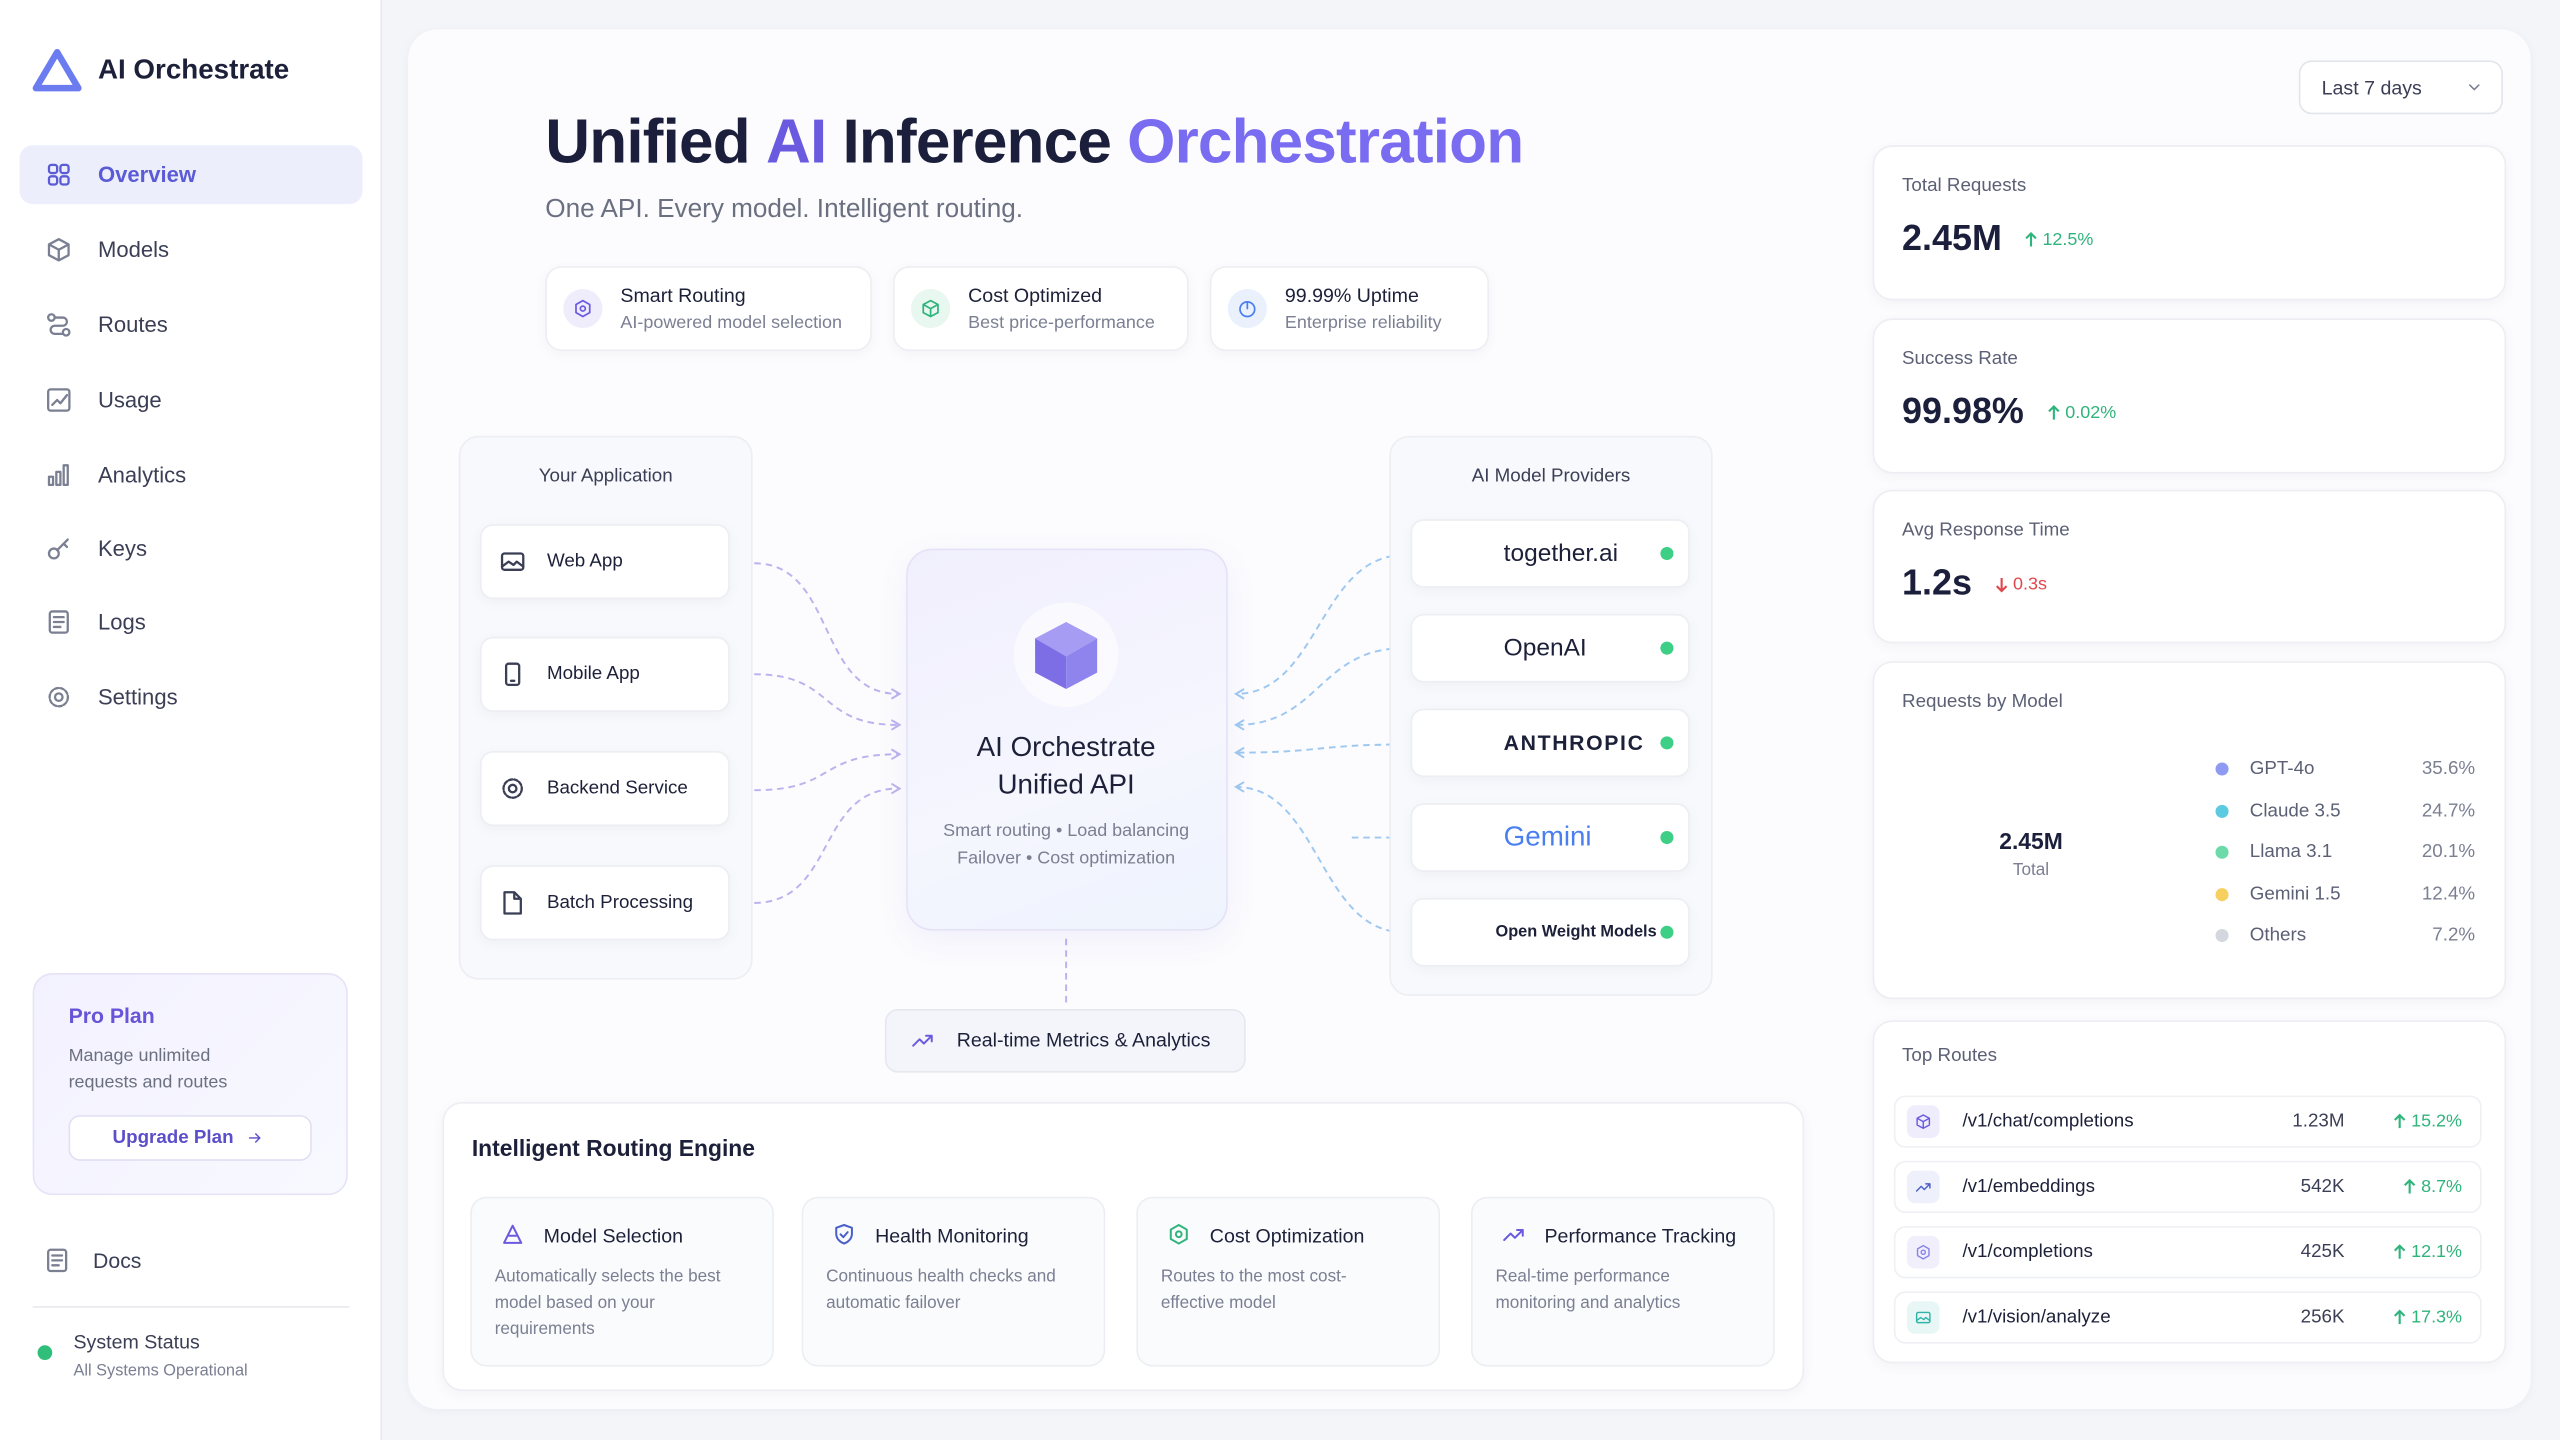  Describe the element at coordinates (191, 720) in the screenshot. I see `sidebar` at that location.